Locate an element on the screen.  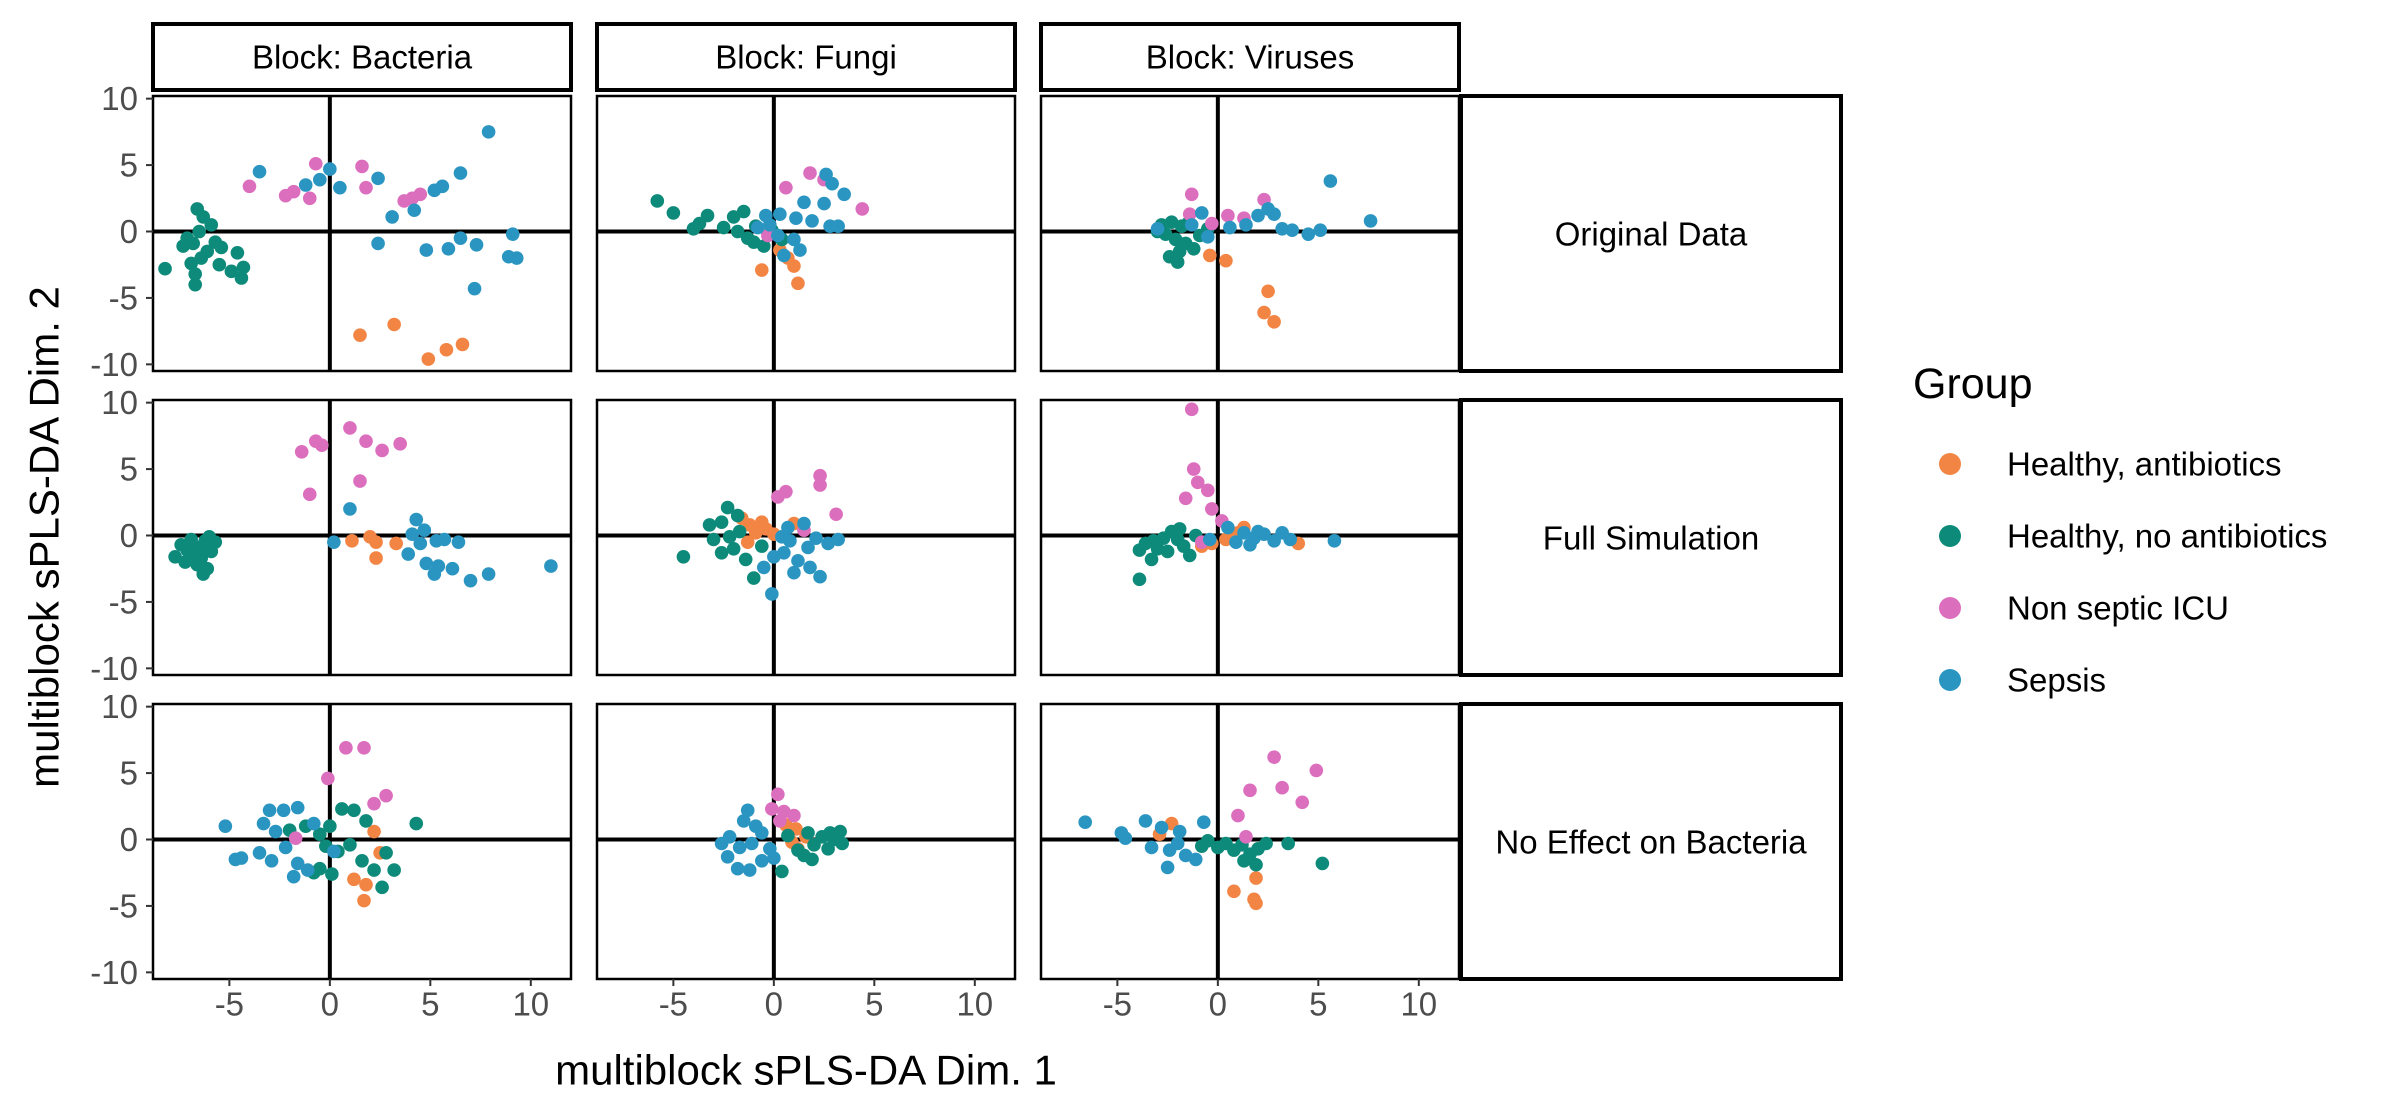
column-strip-label: Block: Viruses is located at coordinates (1250, 57).